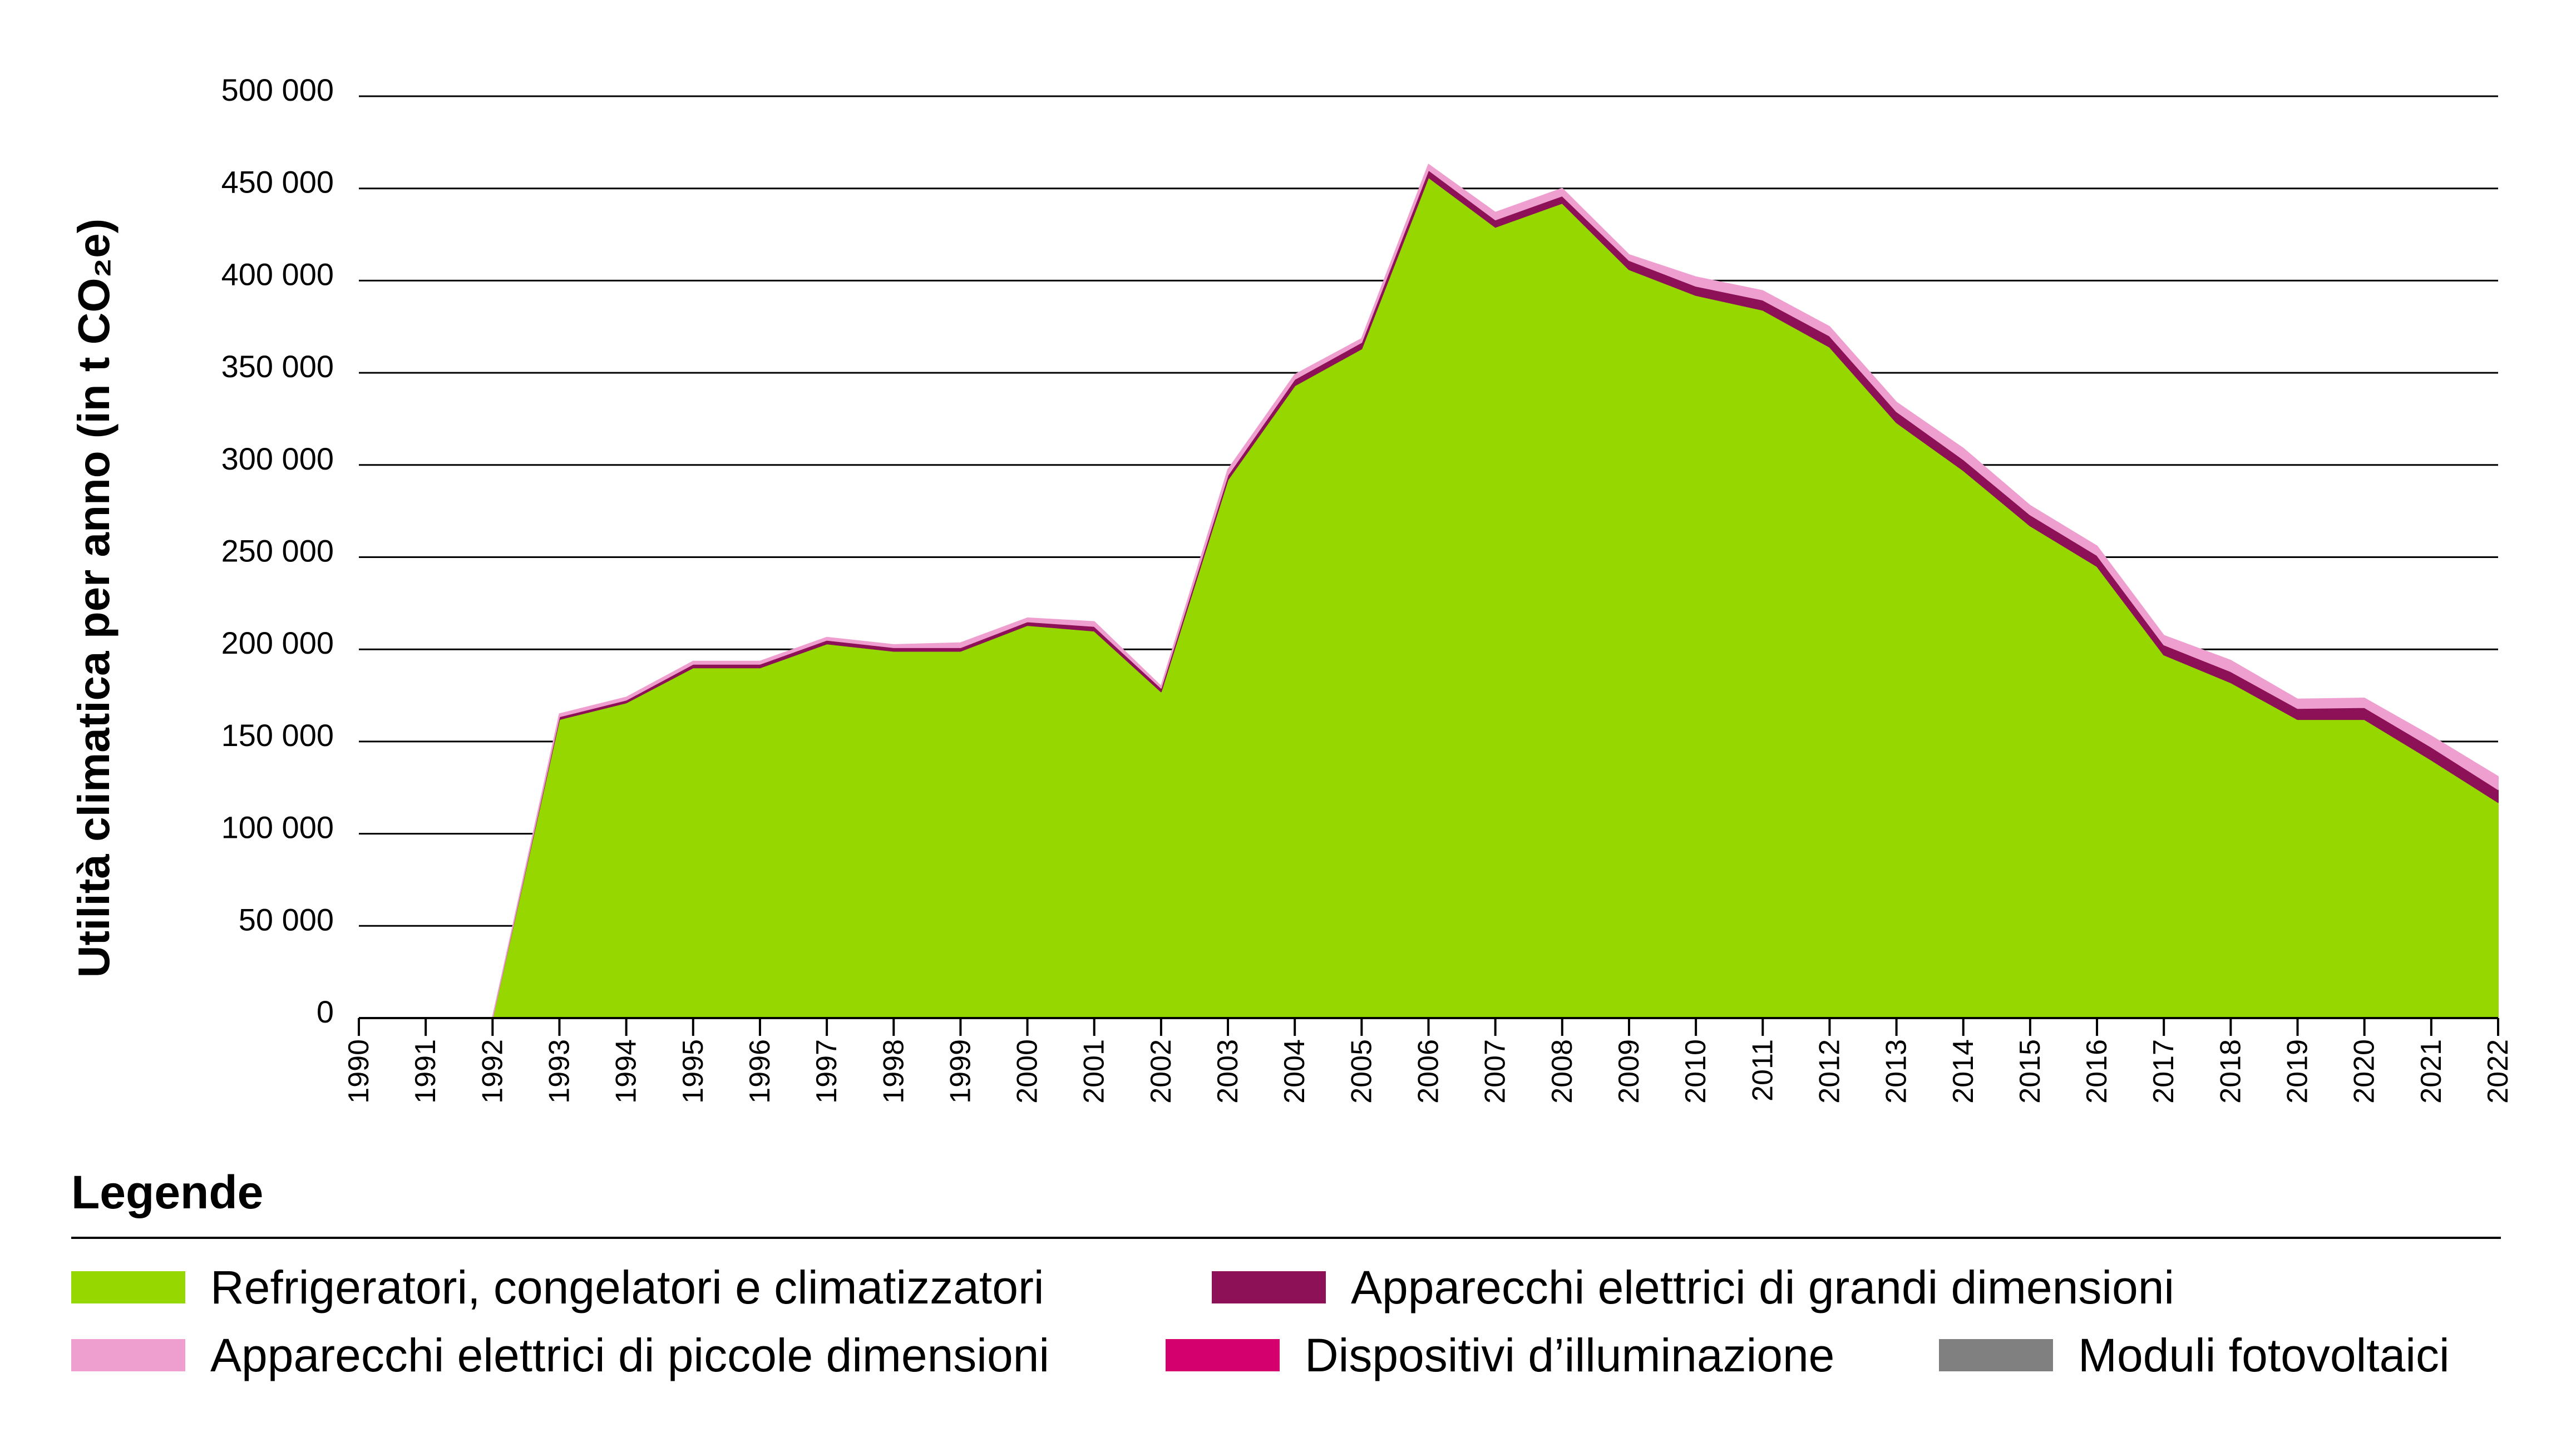 The height and width of the screenshot is (1447, 2576). I want to click on x-tick-label: 1995, so click(693, 1071).